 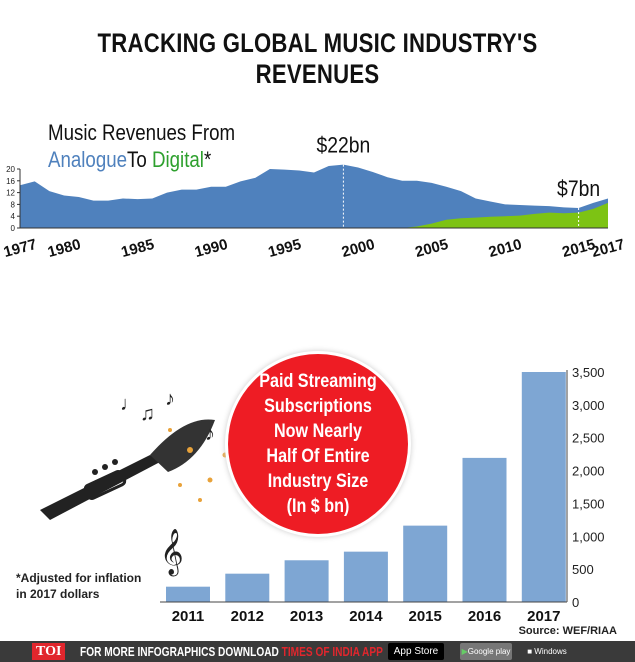 I want to click on y-tick-label: 2,500, so click(x=588, y=438).